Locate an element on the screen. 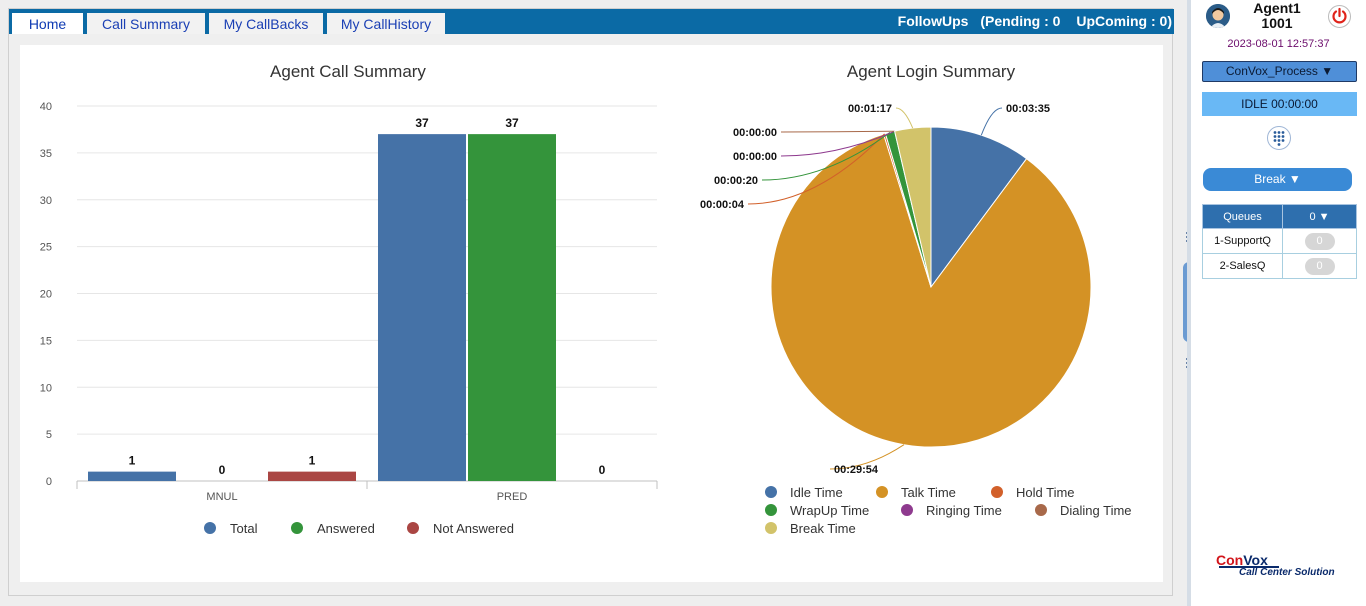  dialpad-icon is located at coordinates (1279, 138).